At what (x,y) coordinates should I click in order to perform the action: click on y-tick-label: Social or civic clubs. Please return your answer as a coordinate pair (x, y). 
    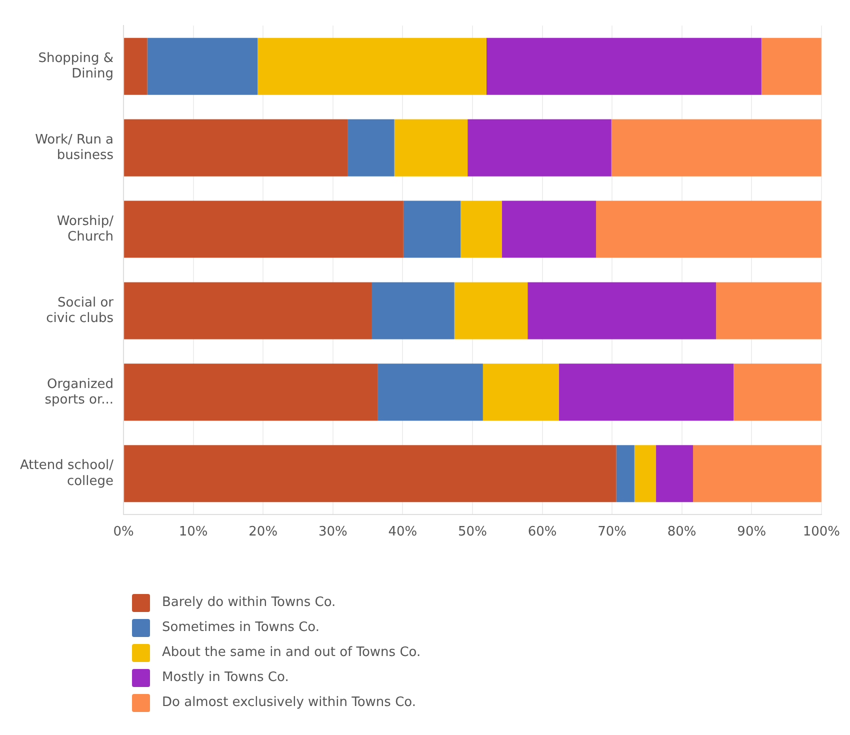
    Looking at the image, I should click on (80, 310).